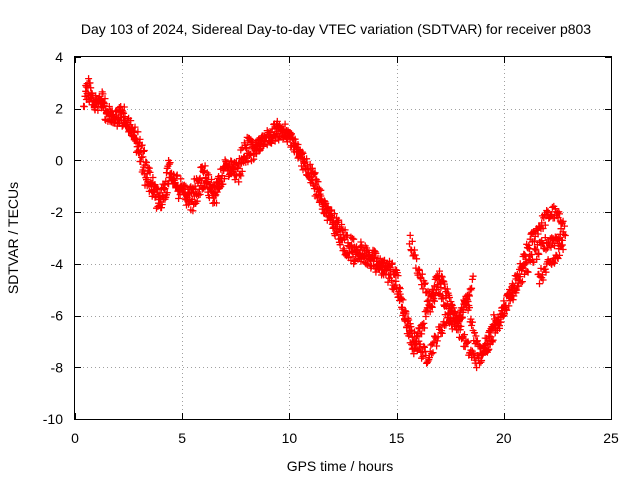 This screenshot has width=640, height=480. I want to click on y-tick-label: 4, so click(59, 57).